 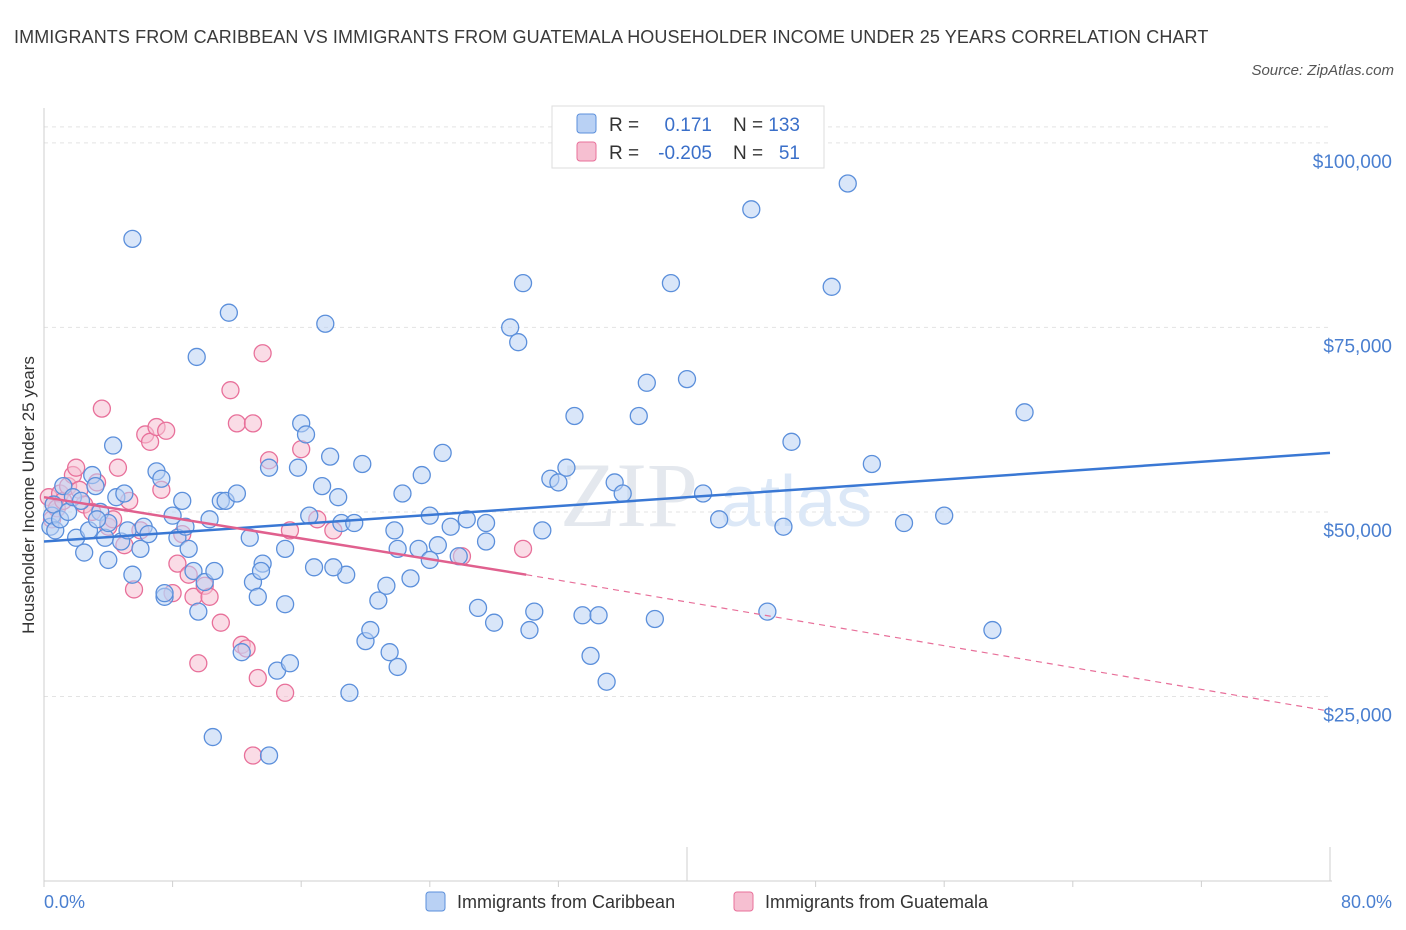 I want to click on legend-r-value-2: -0.205, so click(x=685, y=153).